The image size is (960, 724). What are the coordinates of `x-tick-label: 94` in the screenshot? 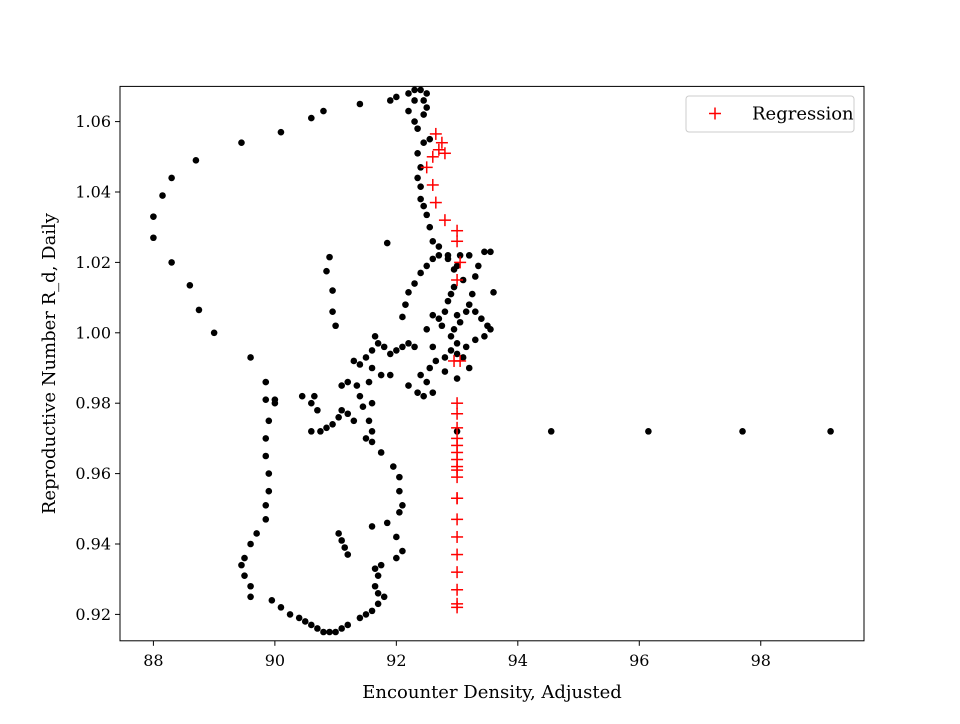 It's located at (518, 660).